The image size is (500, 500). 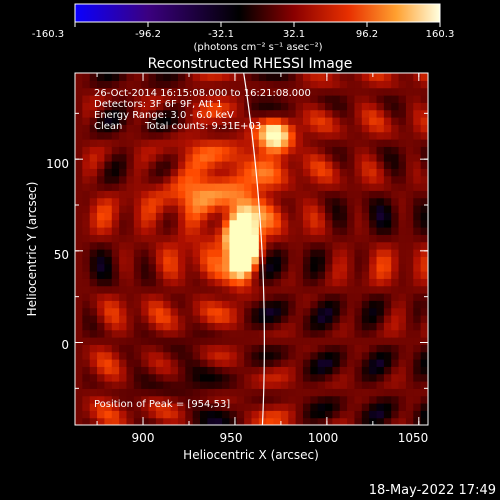 I want to click on annotation-method: Clean, so click(x=108, y=126).